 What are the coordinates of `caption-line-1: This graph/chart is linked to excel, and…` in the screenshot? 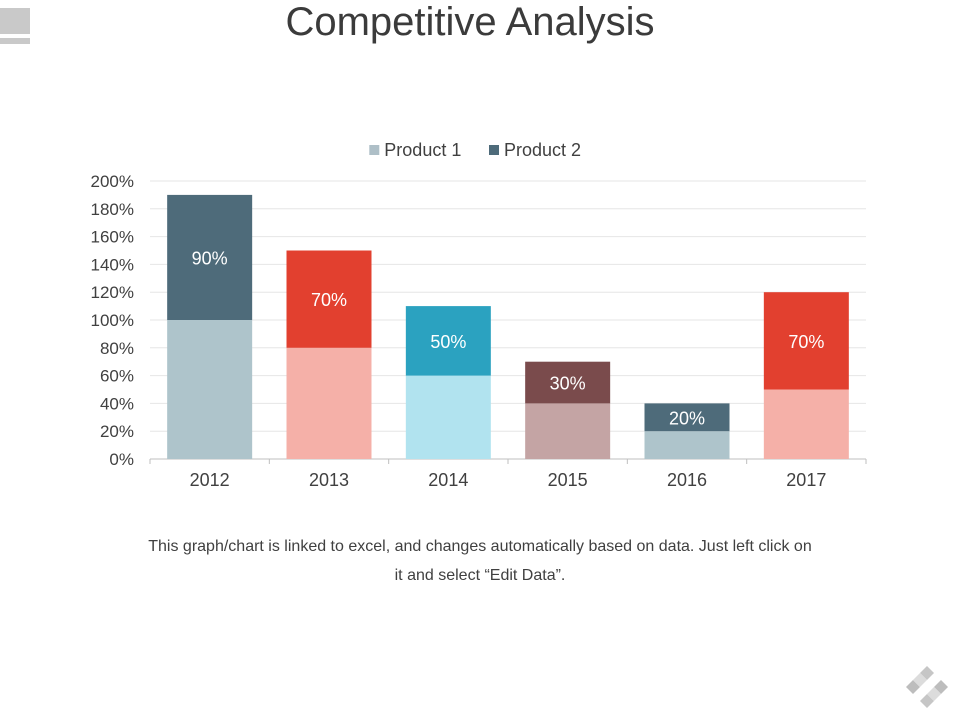 It's located at (480, 546).